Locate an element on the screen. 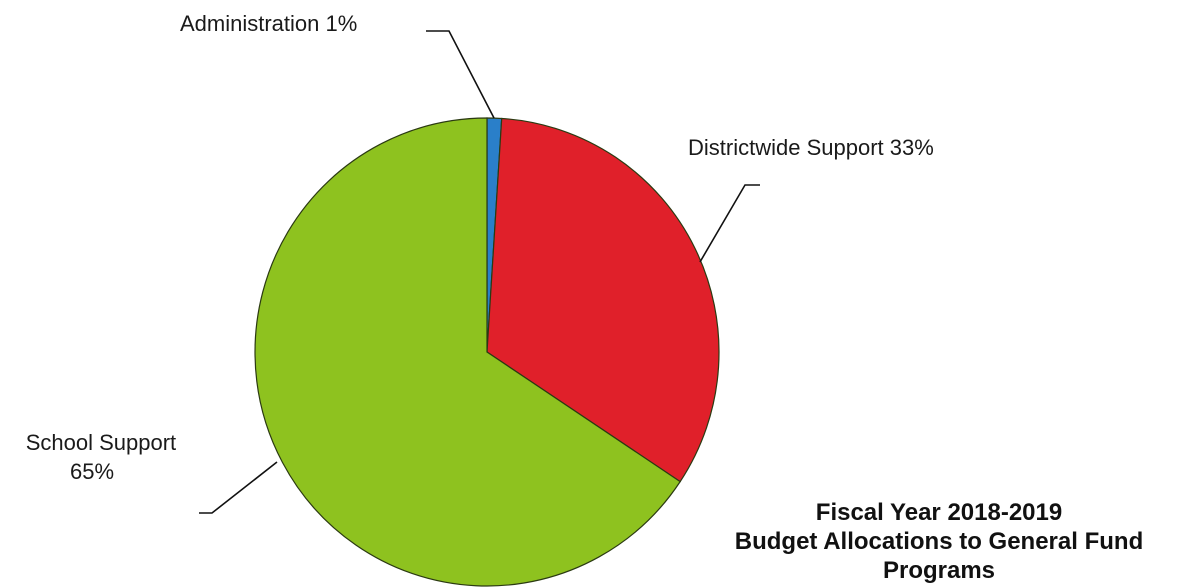 The height and width of the screenshot is (587, 1178). chart-title-line-1: Fiscal Year 2018-2019 is located at coordinates (939, 512).